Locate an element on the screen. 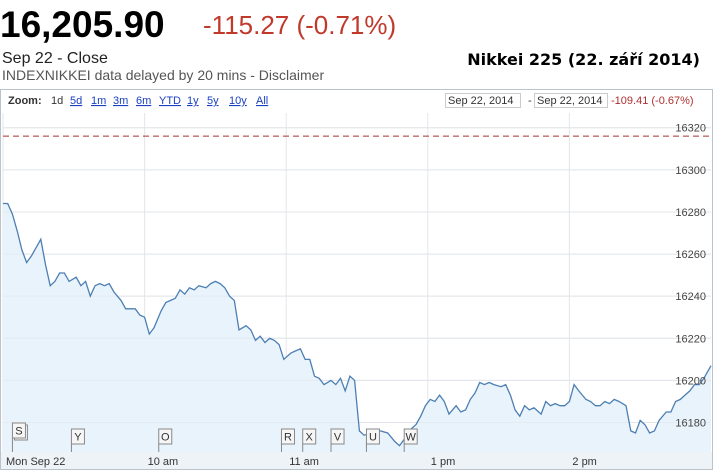  range-start: Sep 22, 2014 is located at coordinates (480, 101).